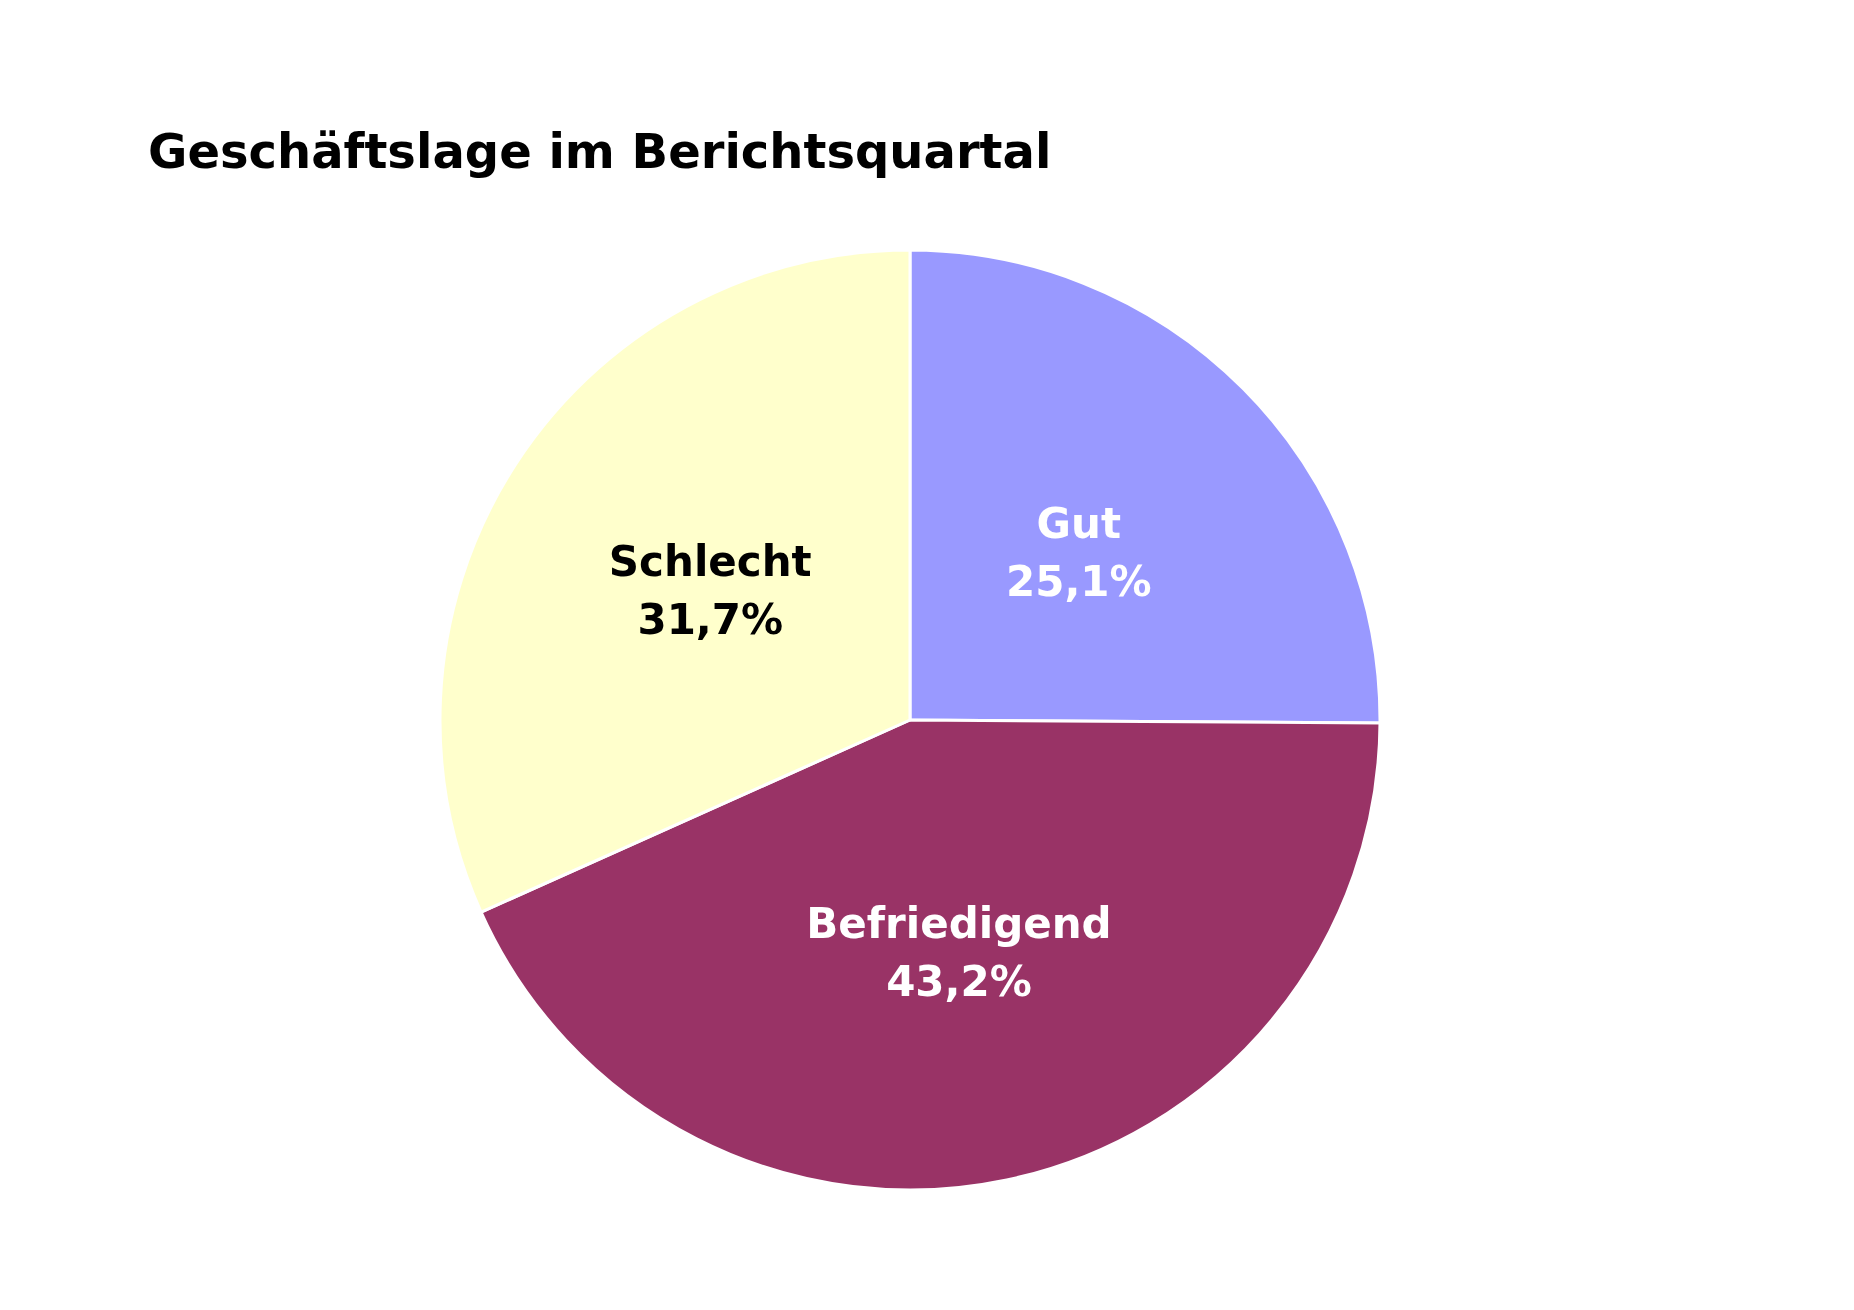  I want to click on data-label: 43,2%, so click(959, 982).